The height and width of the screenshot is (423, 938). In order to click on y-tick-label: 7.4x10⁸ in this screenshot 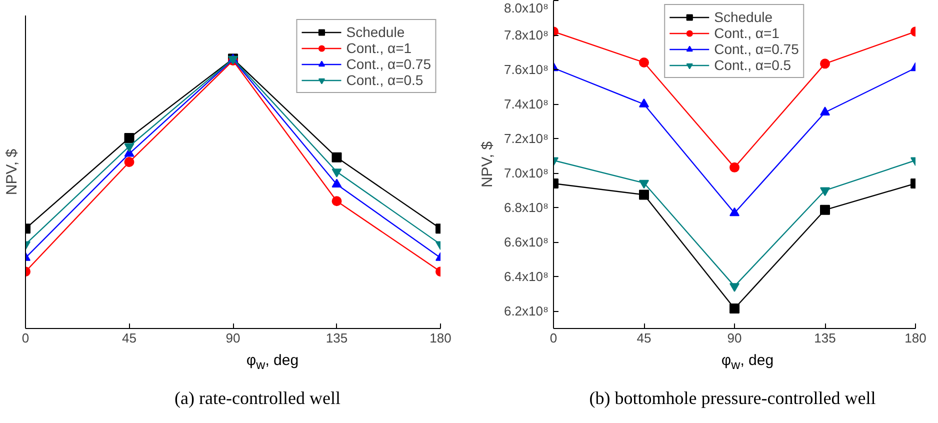, I will do `click(526, 104)`.